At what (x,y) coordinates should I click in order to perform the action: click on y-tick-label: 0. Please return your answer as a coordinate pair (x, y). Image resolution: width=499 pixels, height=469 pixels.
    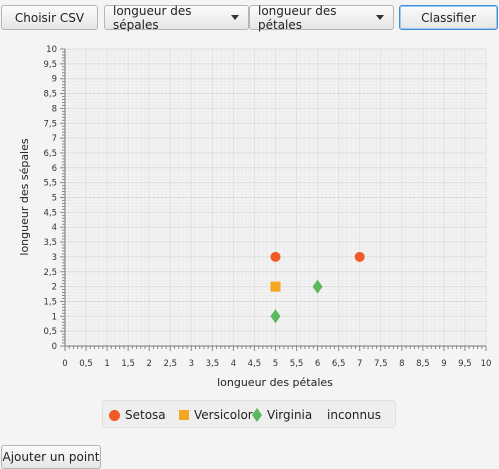
    Looking at the image, I should click on (54, 347).